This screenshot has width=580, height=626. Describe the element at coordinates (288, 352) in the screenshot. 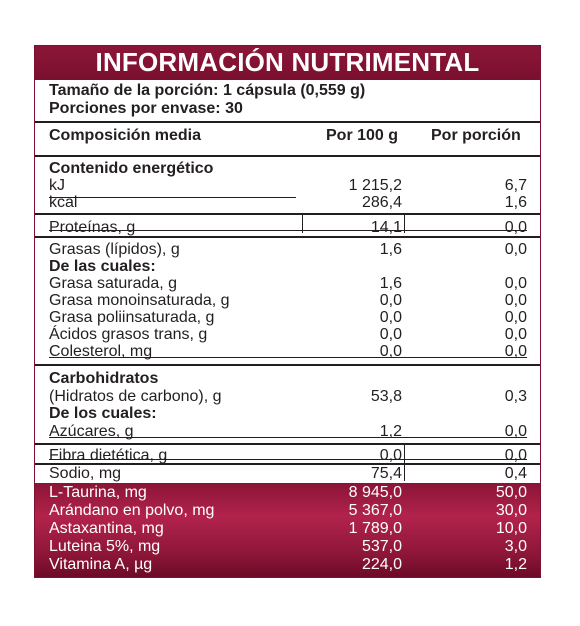

I see `table-row: Colesterol, mg 0,0 0,0` at that location.